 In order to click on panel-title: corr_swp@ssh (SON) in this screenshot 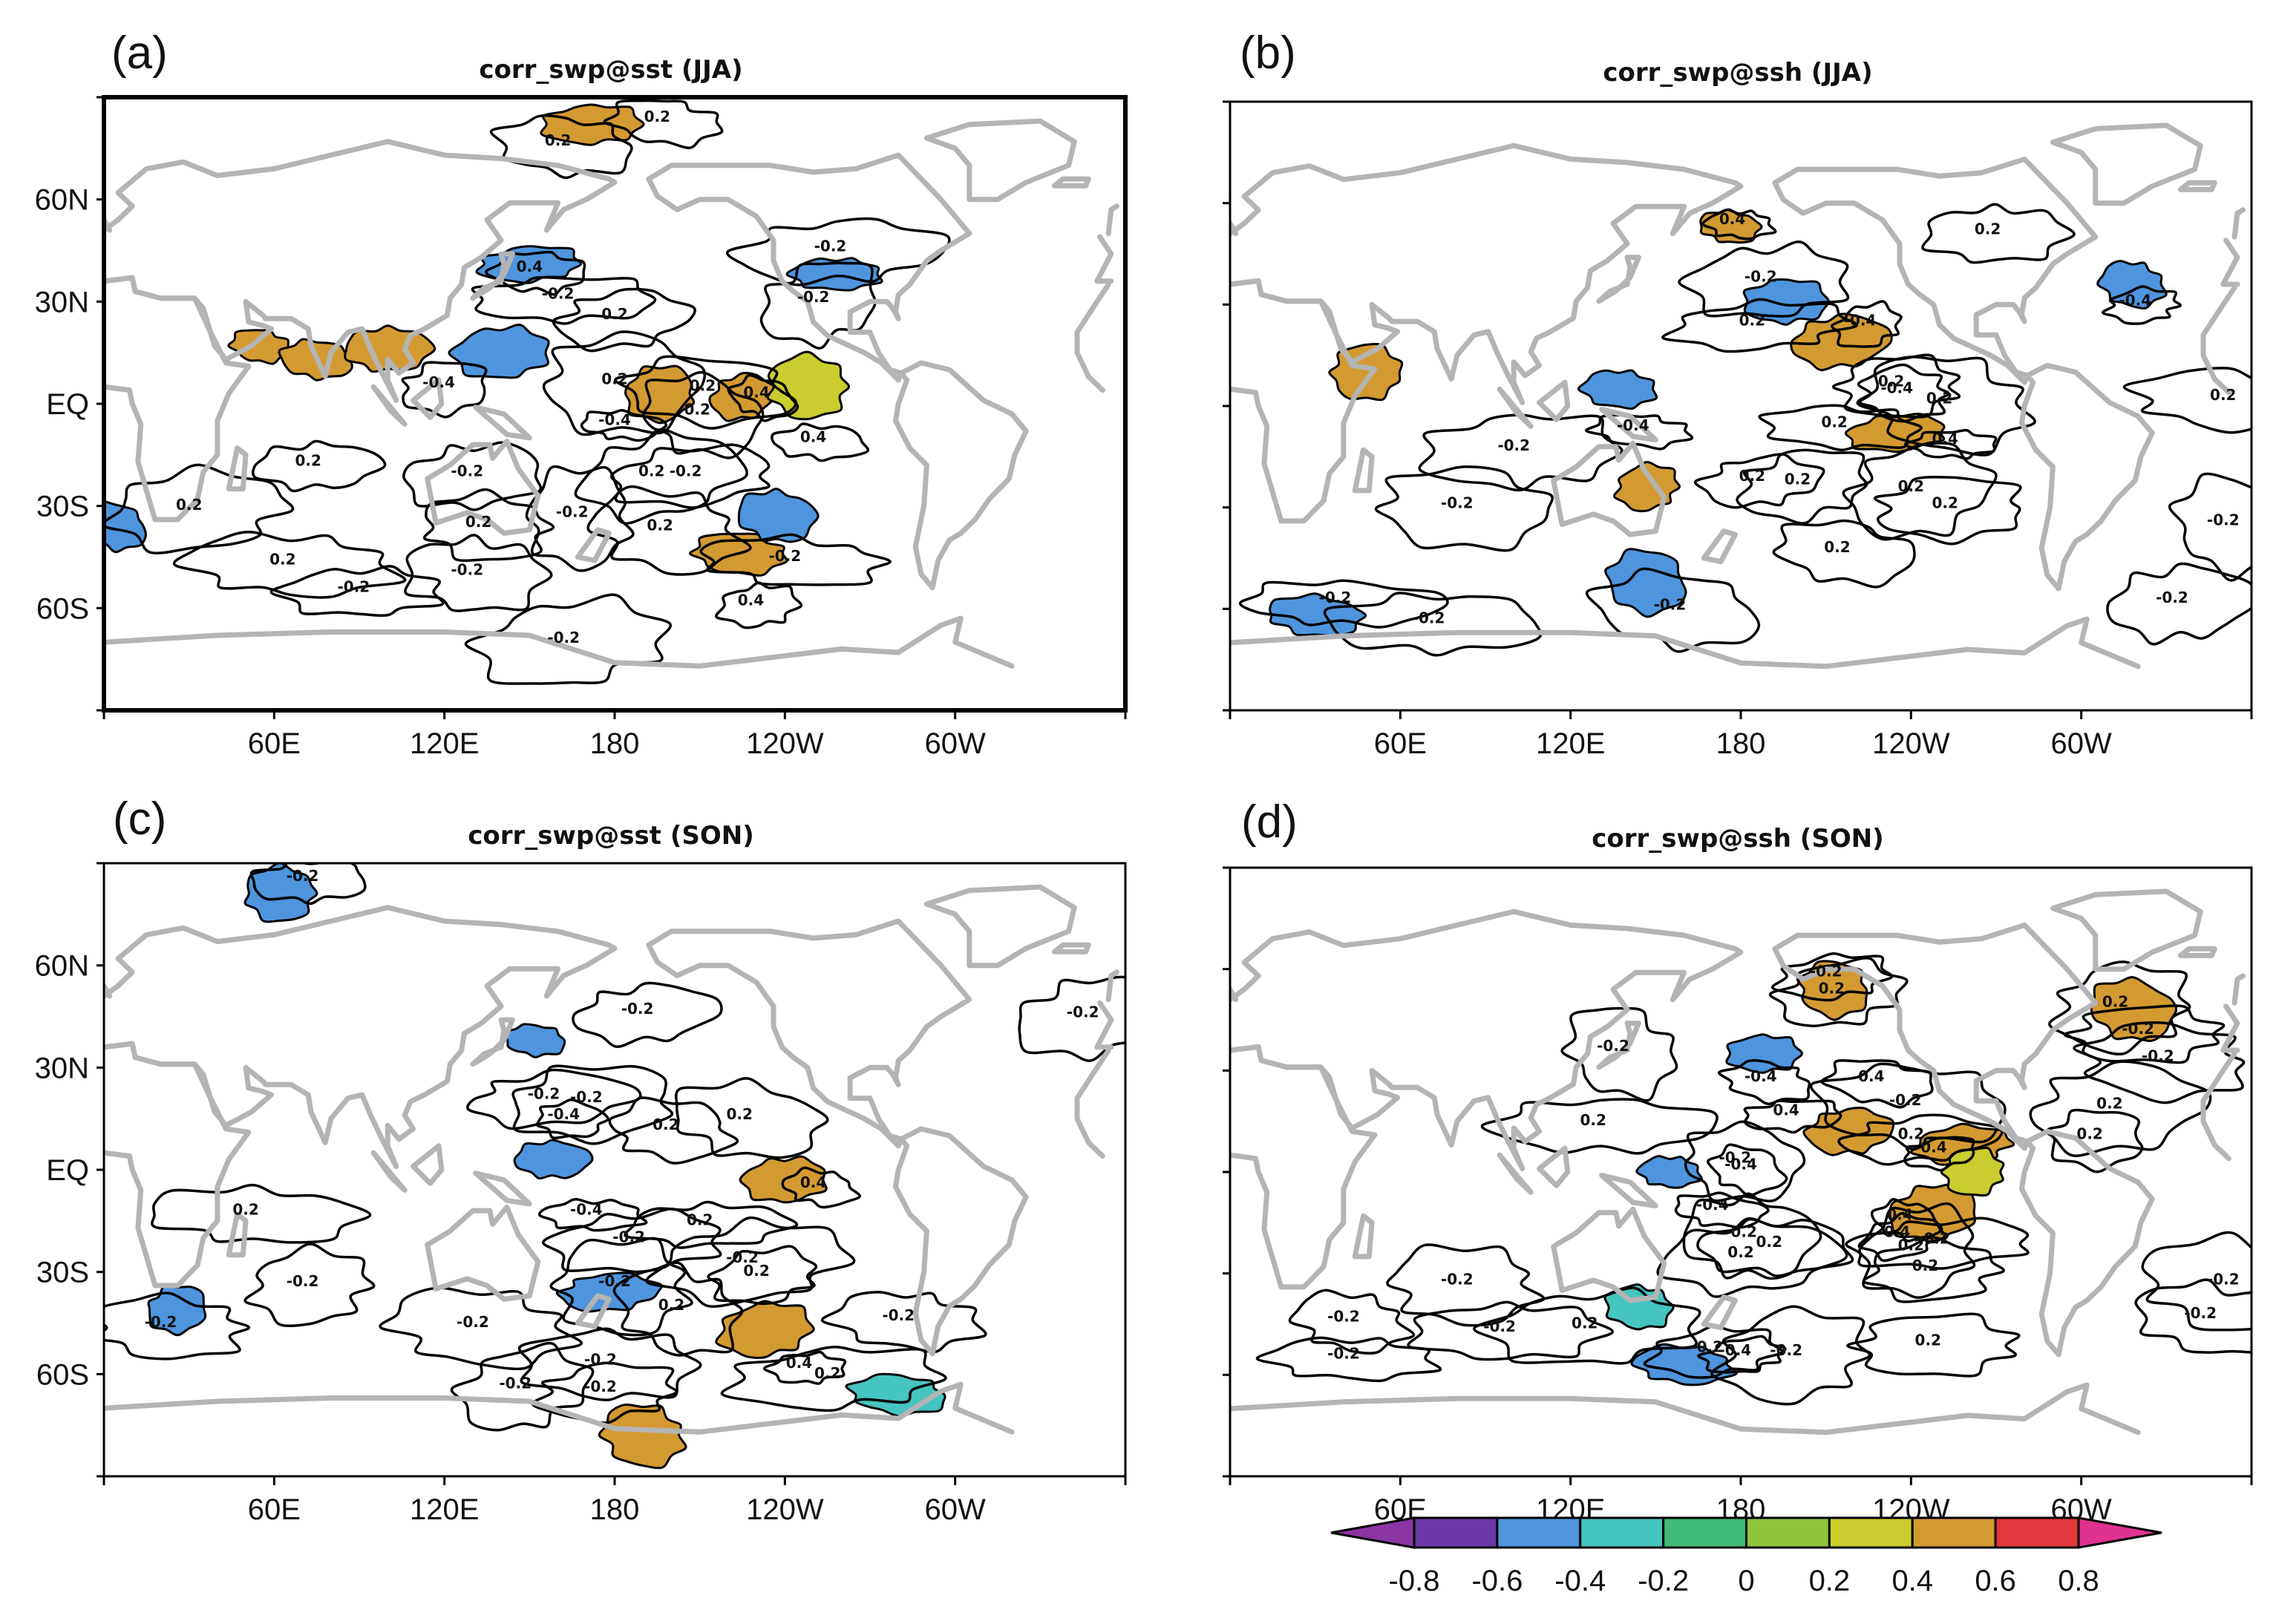, I will do `click(1737, 839)`.